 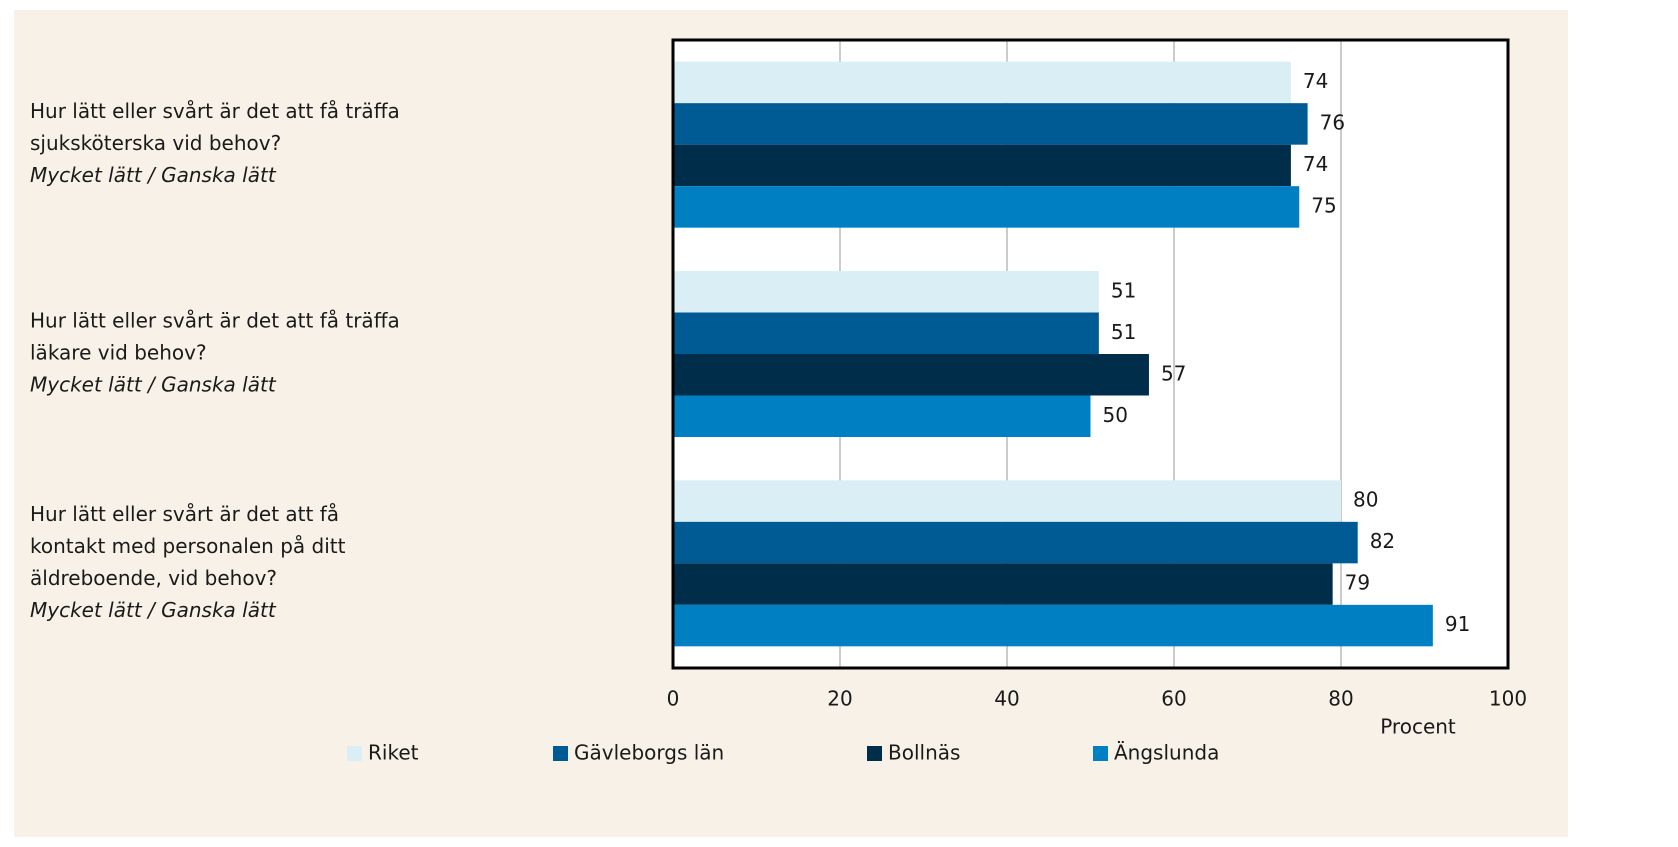 I want to click on value-label: 75, so click(x=1323, y=205).